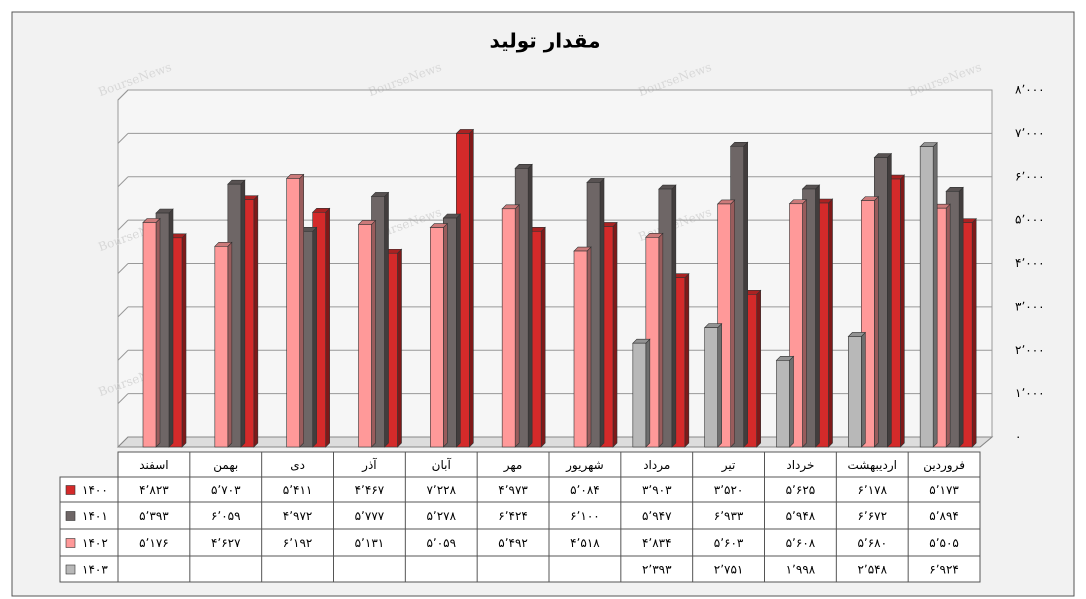  Describe the element at coordinates (944, 570) in the screenshot. I see `table-cell: ۶٬۹۲۴` at that location.